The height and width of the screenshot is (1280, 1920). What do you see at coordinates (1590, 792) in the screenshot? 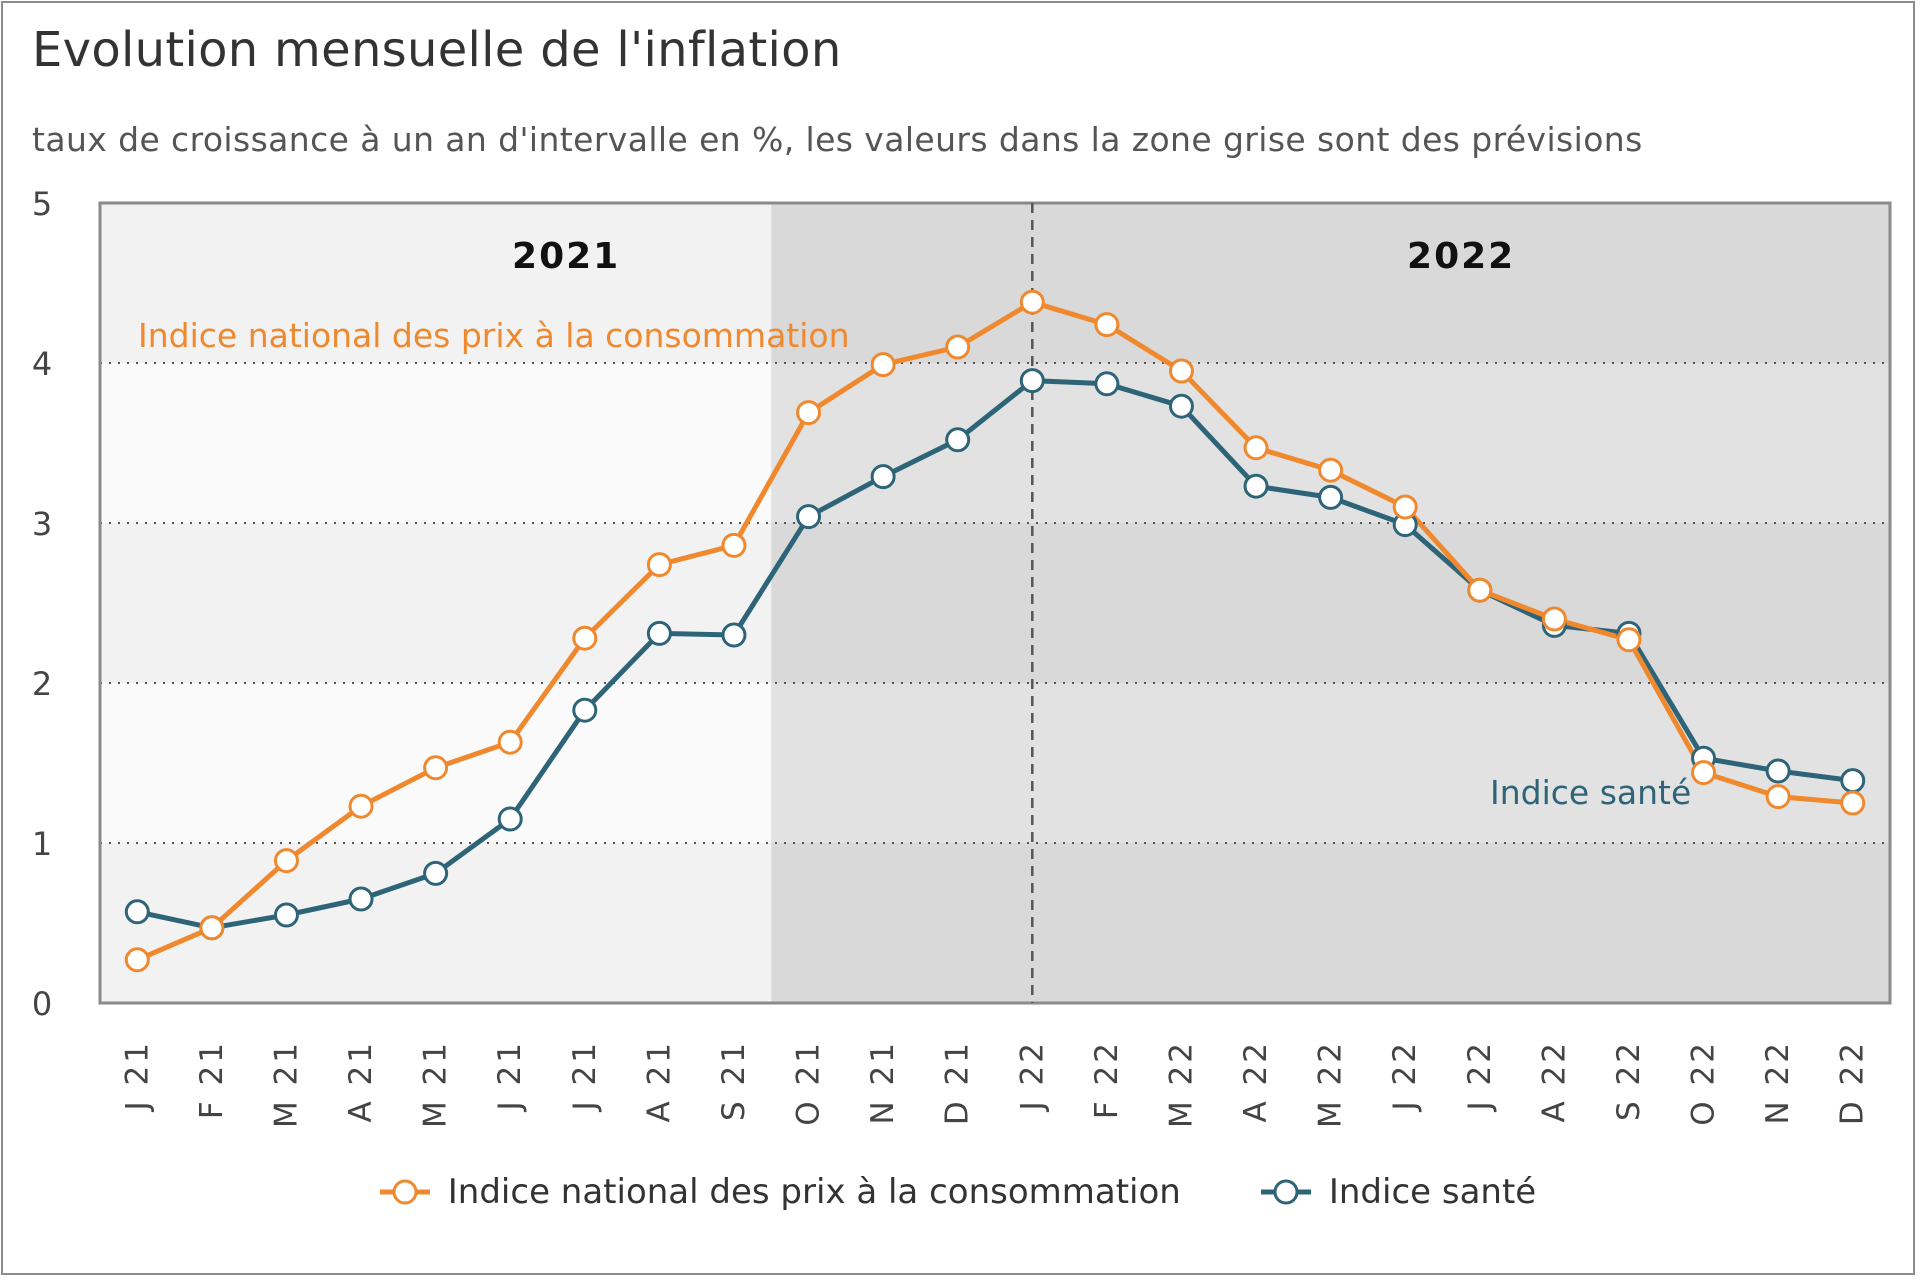
I see `annotation-sante: Indice santé` at bounding box center [1590, 792].